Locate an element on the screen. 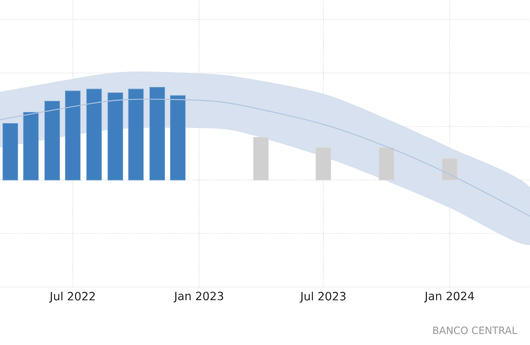 Image resolution: width=530 pixels, height=345 pixels. x-tick-label: Jul 2022 is located at coordinates (72, 297).